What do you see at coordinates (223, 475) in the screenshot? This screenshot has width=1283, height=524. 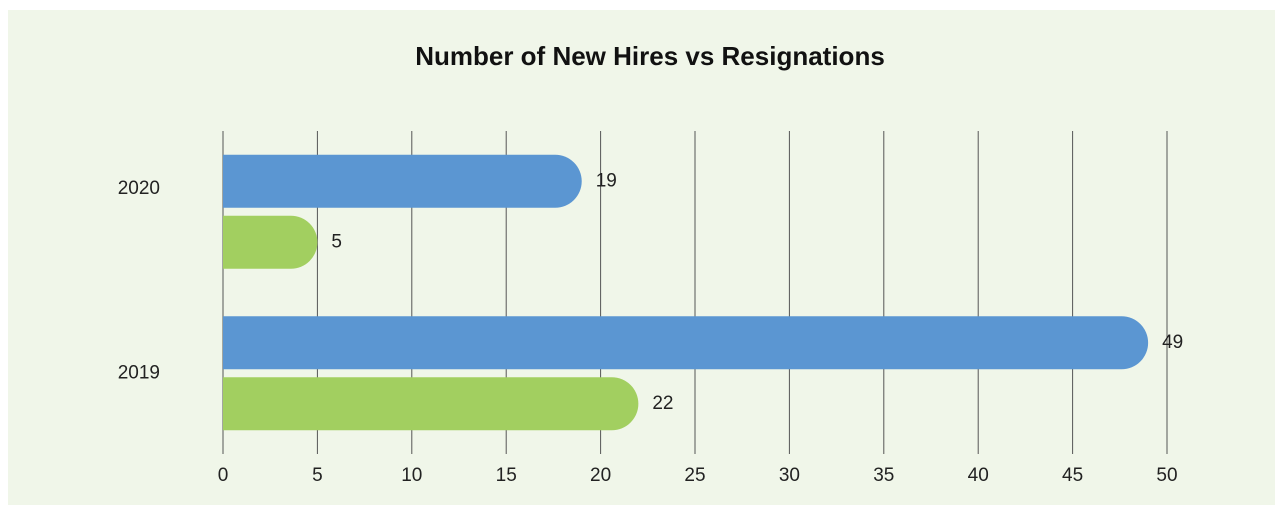 I see `x-tick-label: 0` at bounding box center [223, 475].